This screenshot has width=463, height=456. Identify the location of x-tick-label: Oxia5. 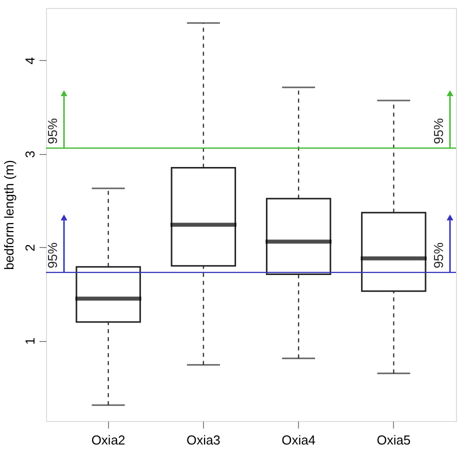
(393, 440).